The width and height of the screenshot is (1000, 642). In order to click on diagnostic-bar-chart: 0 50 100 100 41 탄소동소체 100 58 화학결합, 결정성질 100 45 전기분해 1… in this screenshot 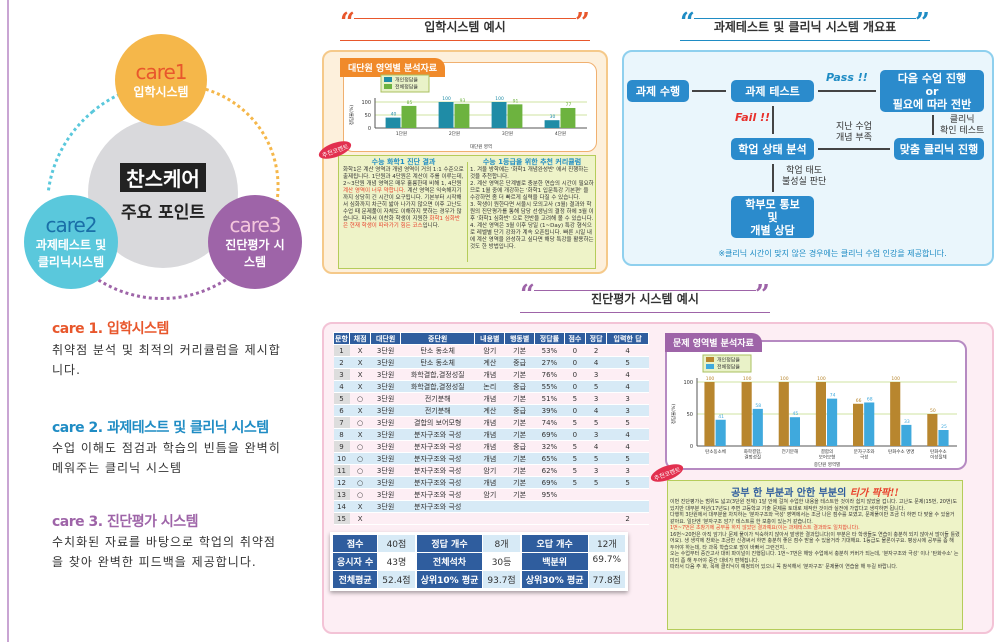, I will do `click(813, 411)`.